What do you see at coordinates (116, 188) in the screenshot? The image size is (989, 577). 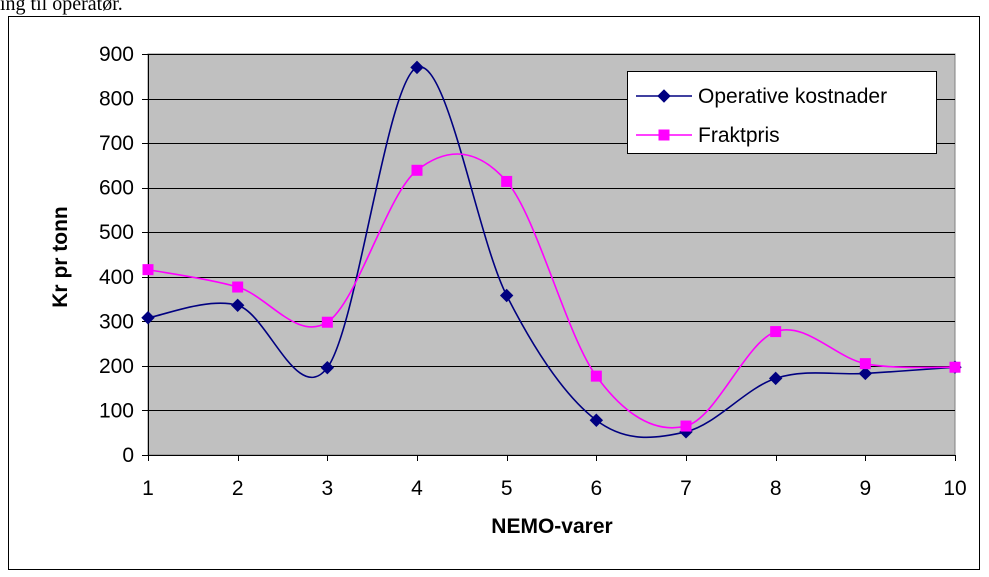 I see `y-tick-label: 600` at bounding box center [116, 188].